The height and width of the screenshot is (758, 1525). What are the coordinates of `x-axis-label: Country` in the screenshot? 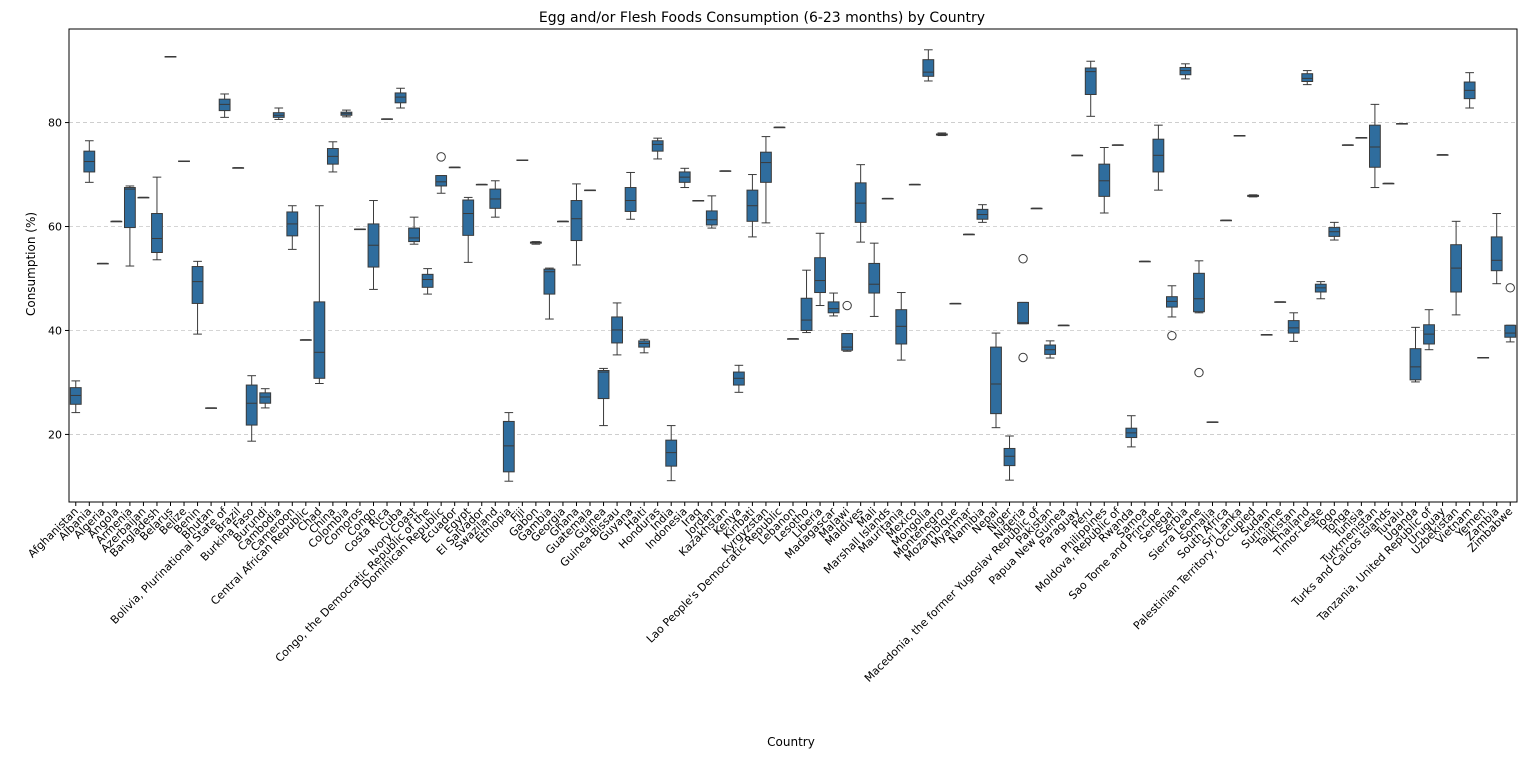 It's located at (791, 742).